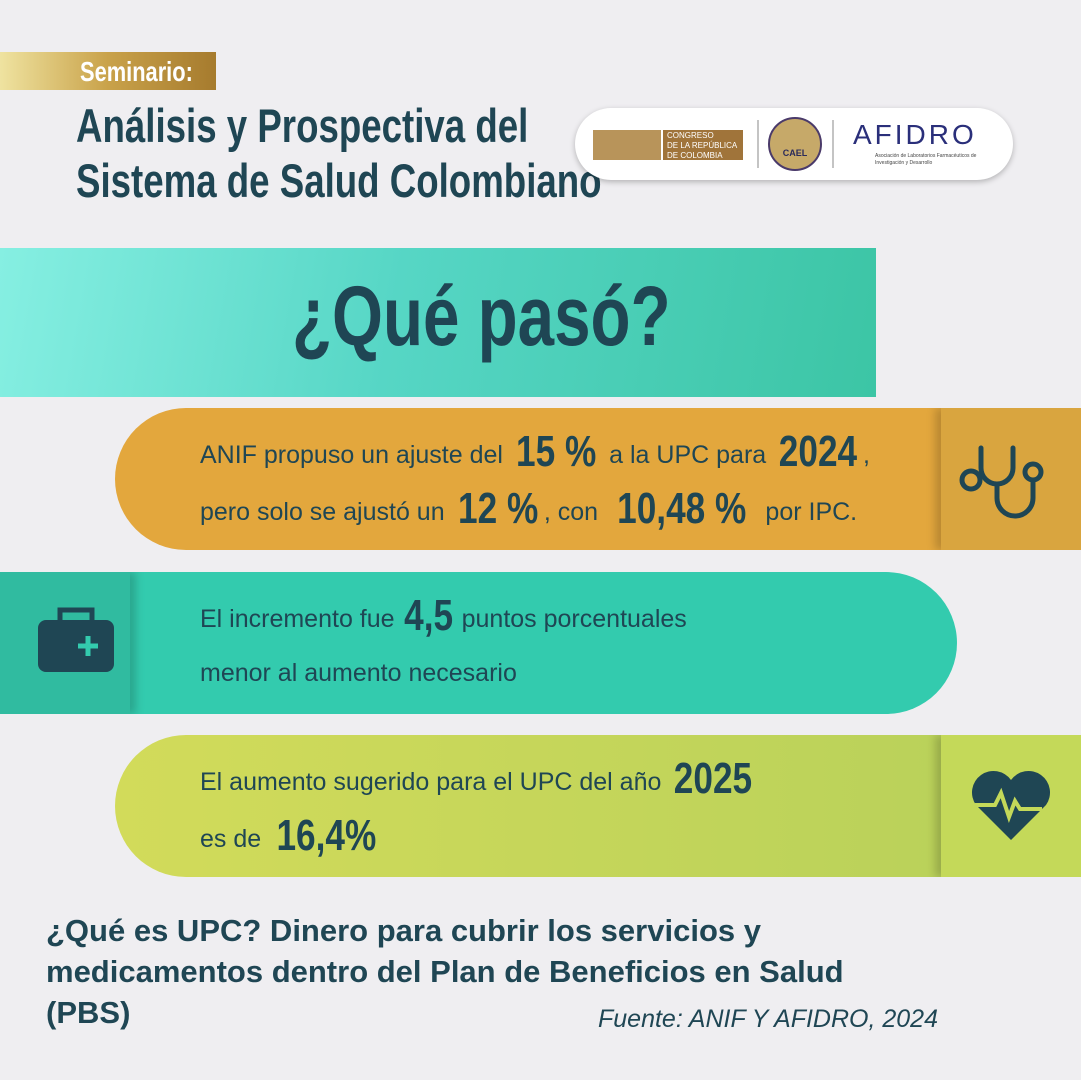 Image resolution: width=1081 pixels, height=1080 pixels. What do you see at coordinates (339, 180) in the screenshot?
I see `title-line: Sistema de Salud Colombiano` at bounding box center [339, 180].